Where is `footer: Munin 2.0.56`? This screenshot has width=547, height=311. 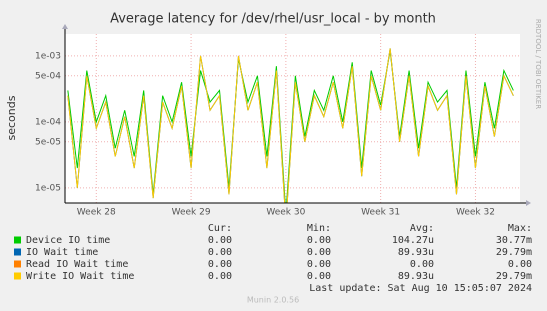 footer: Munin 2.0.56 is located at coordinates (273, 300).